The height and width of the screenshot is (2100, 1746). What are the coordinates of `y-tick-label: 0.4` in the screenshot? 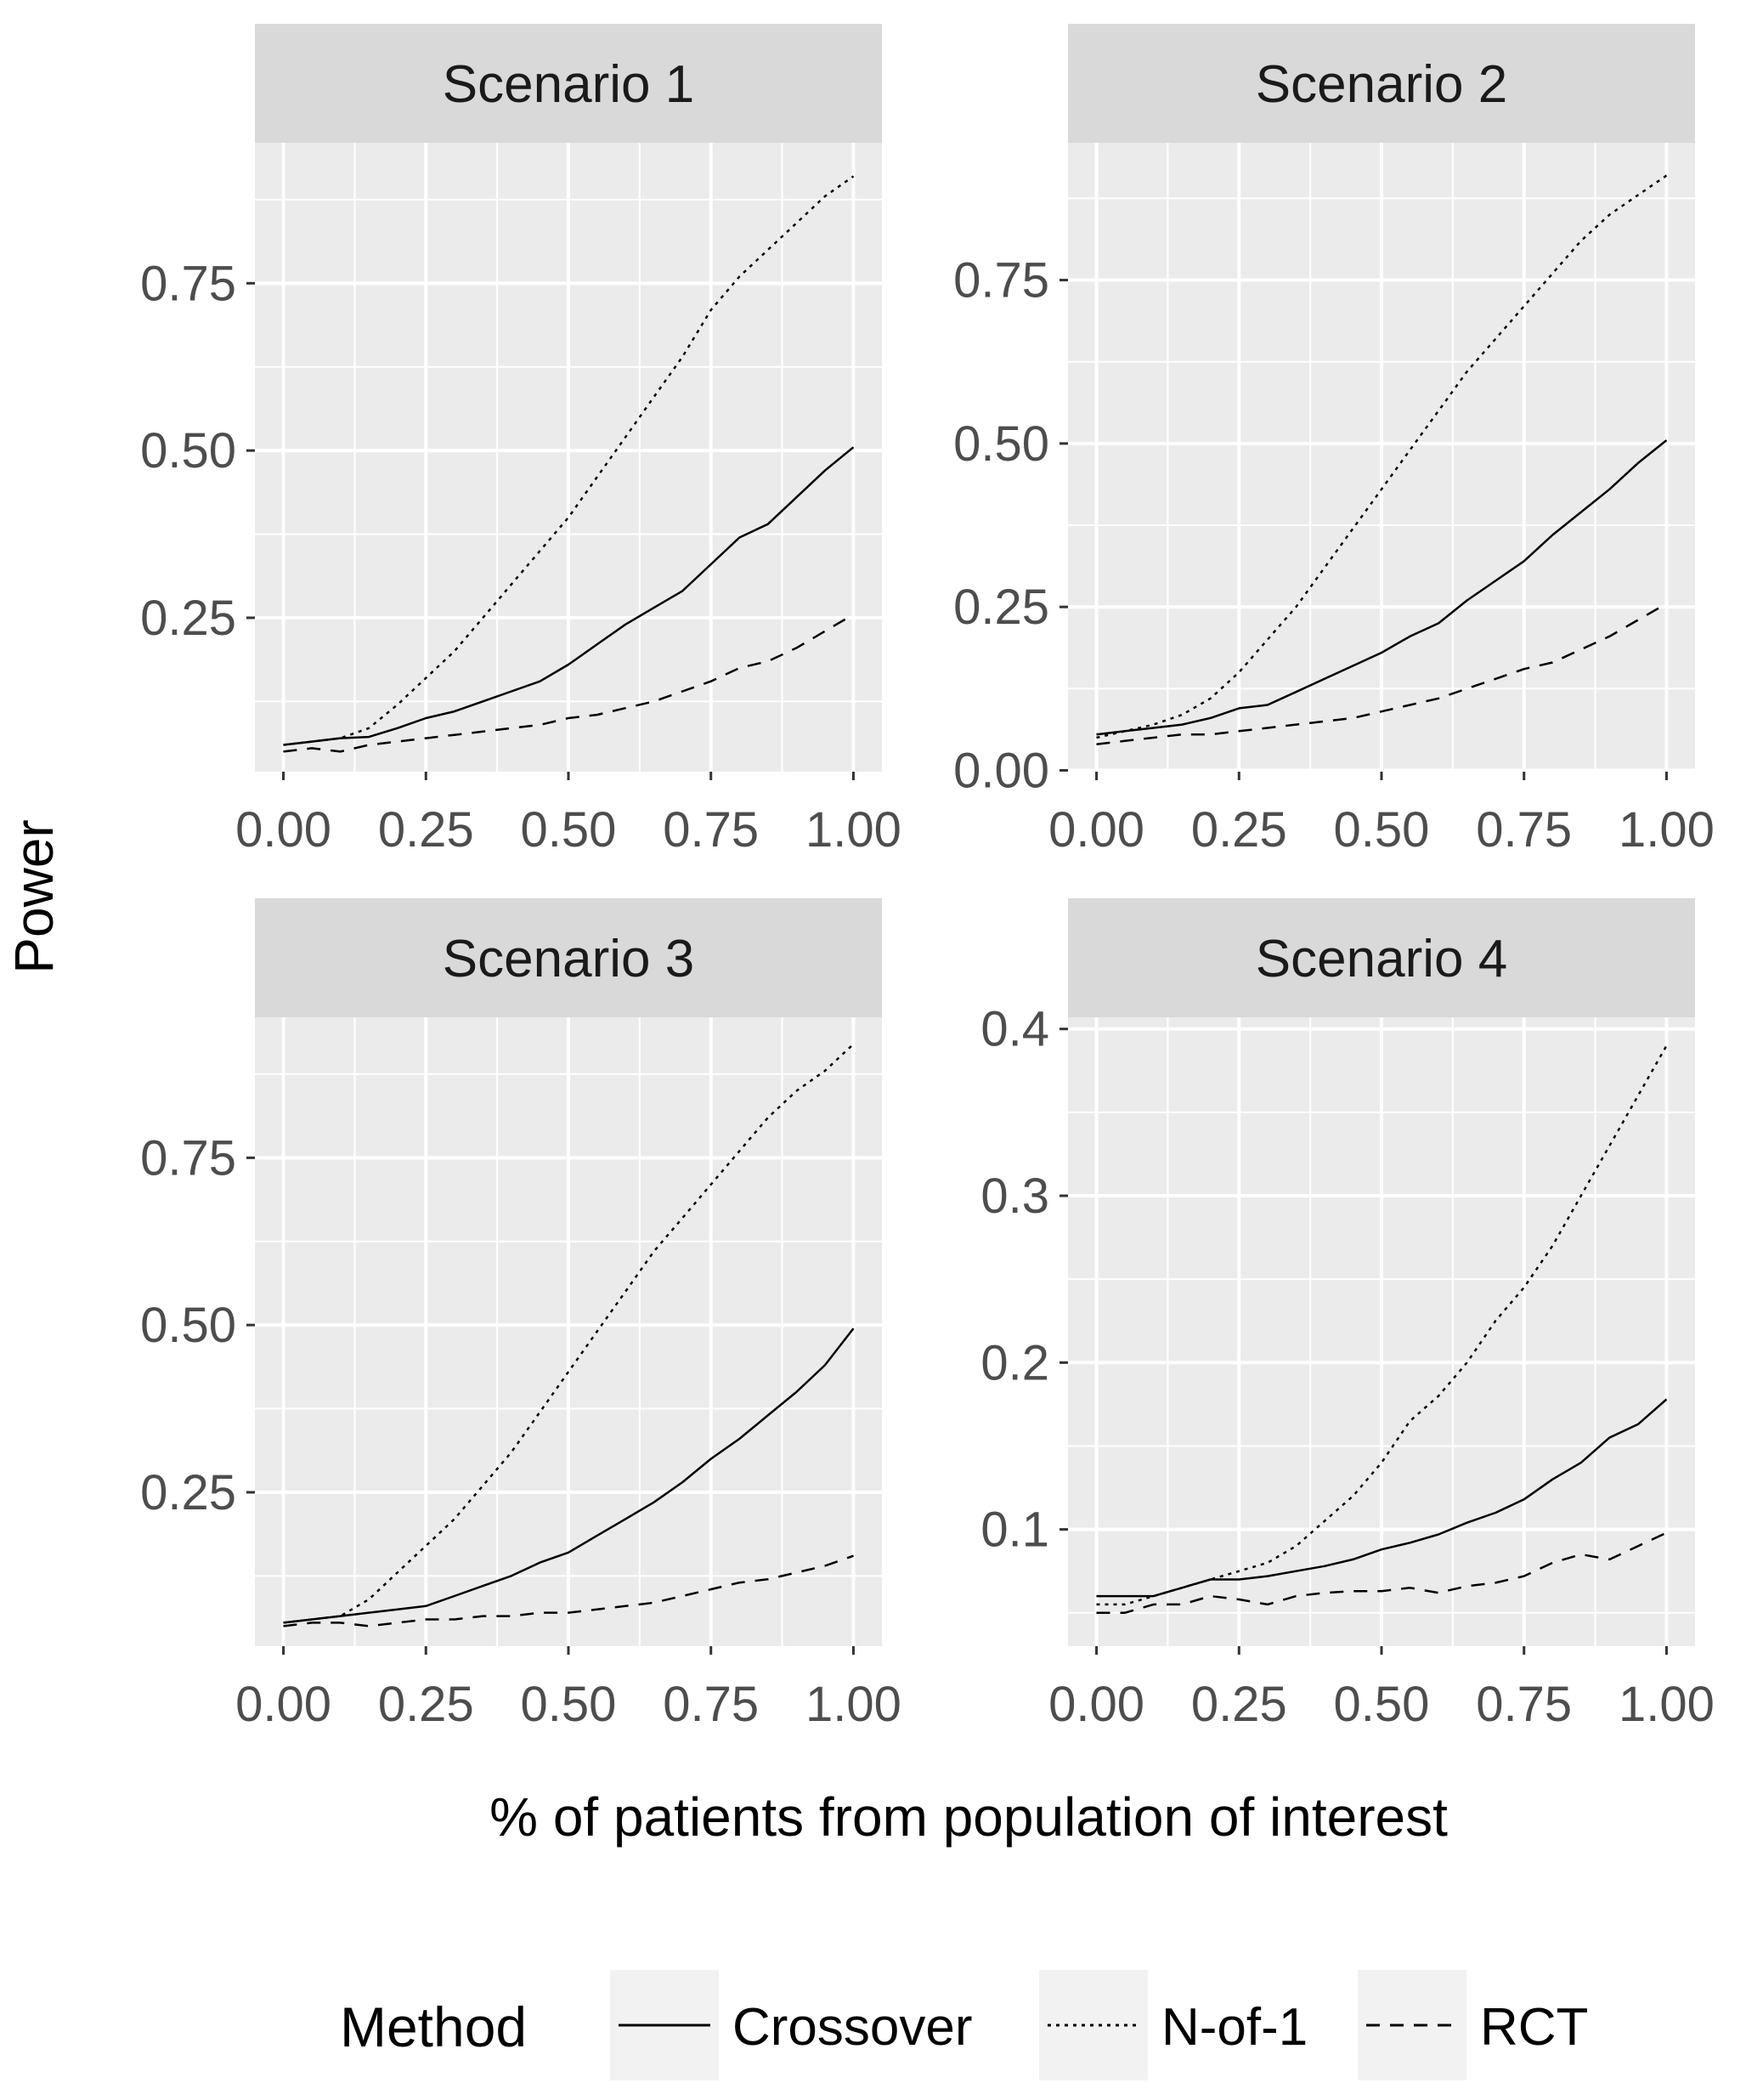 It's located at (1015, 1029).